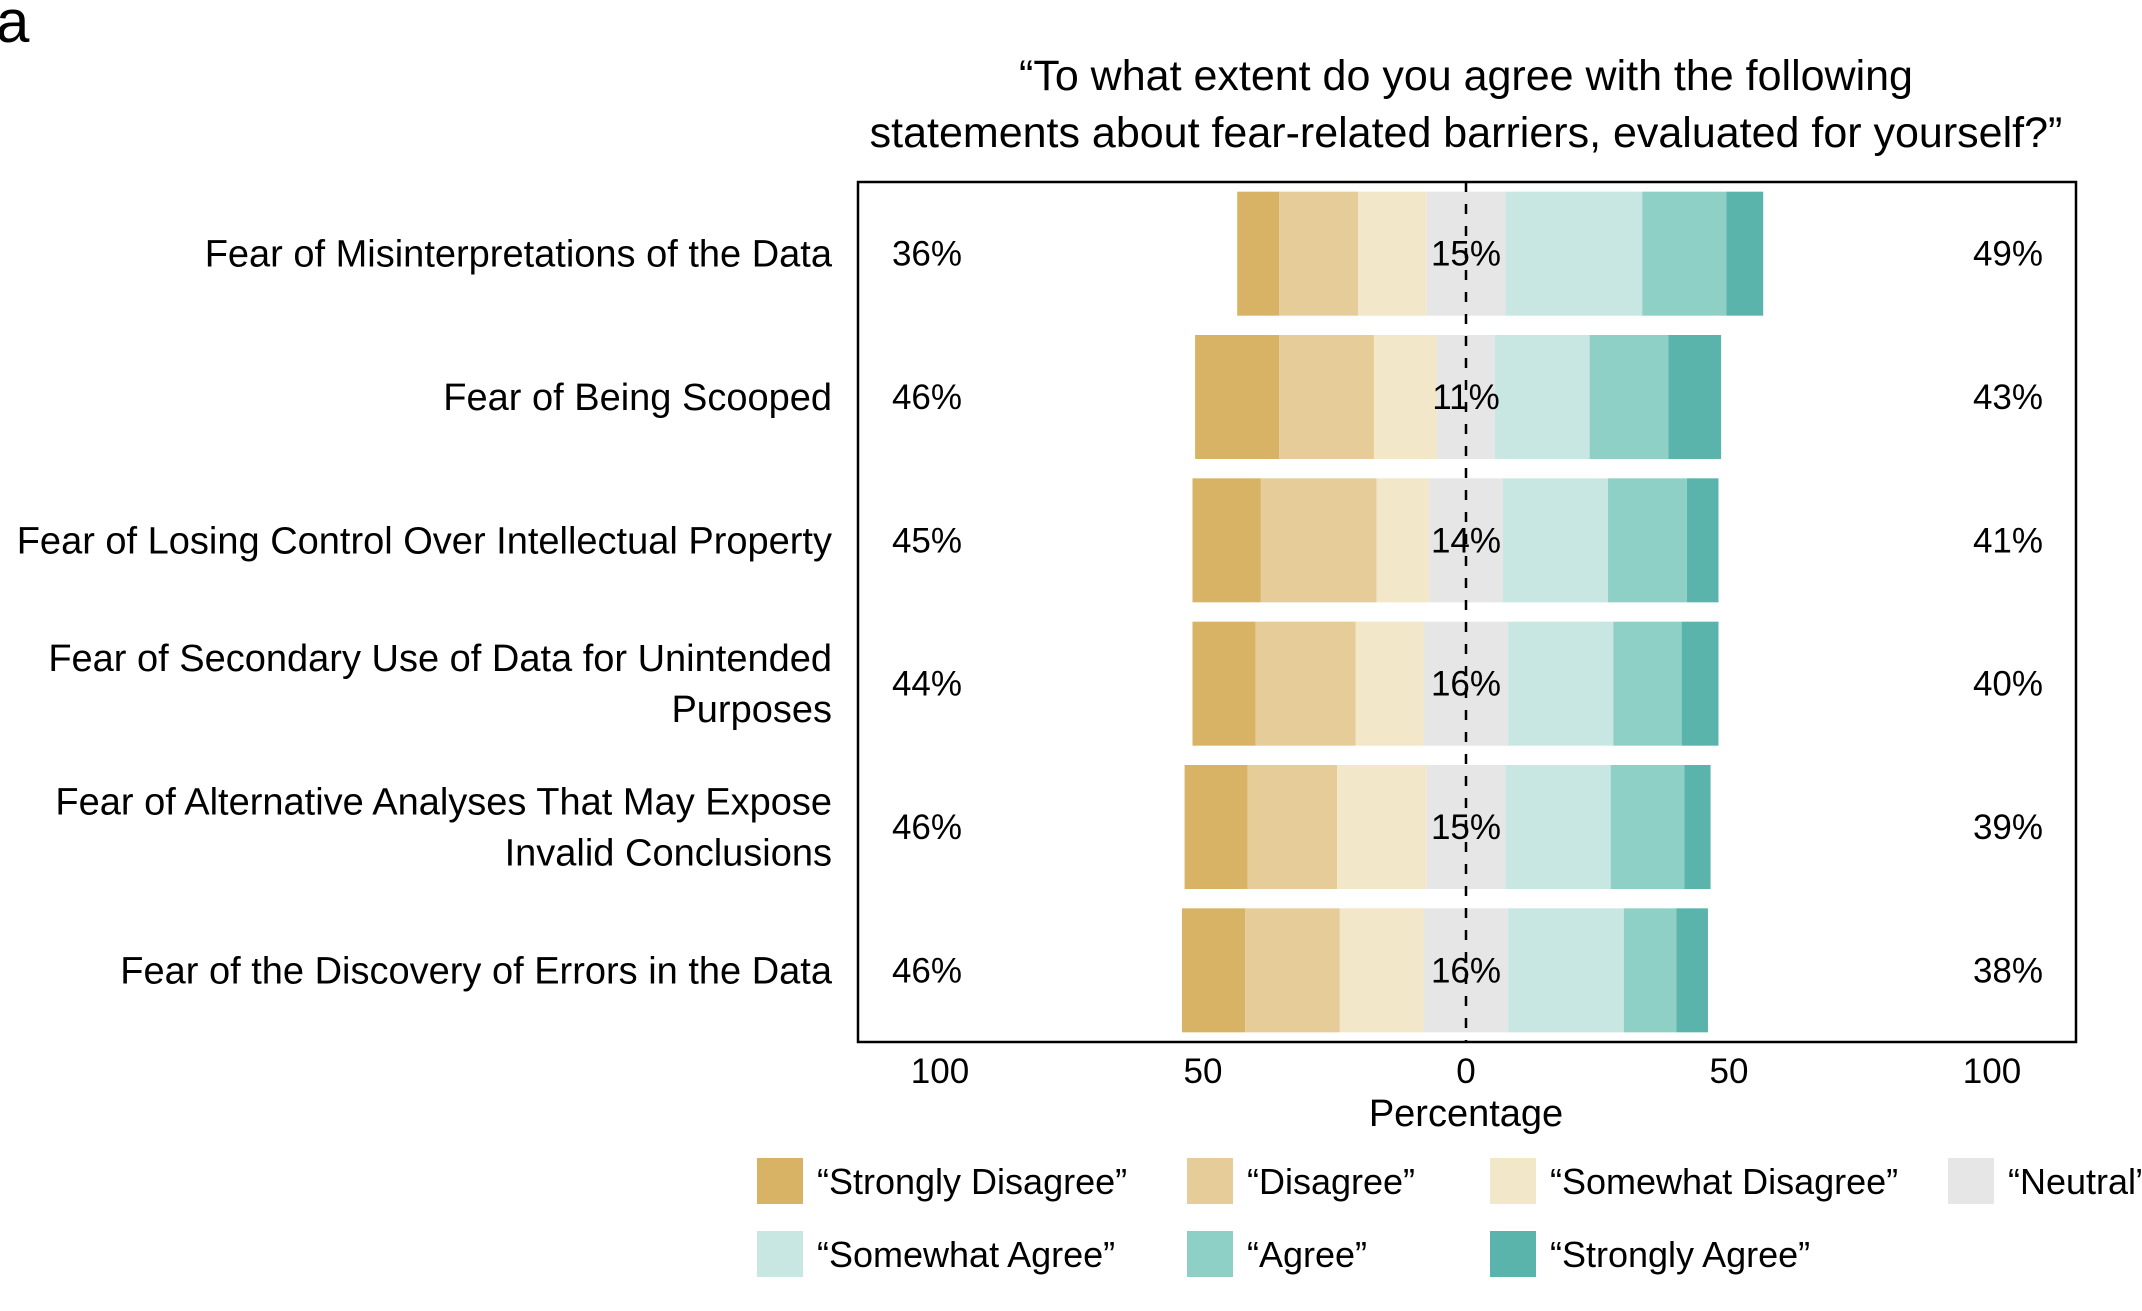 The width and height of the screenshot is (2142, 1311). What do you see at coordinates (519, 255) in the screenshot?
I see `category-label: Fear of Misinterpretations of the Data` at bounding box center [519, 255].